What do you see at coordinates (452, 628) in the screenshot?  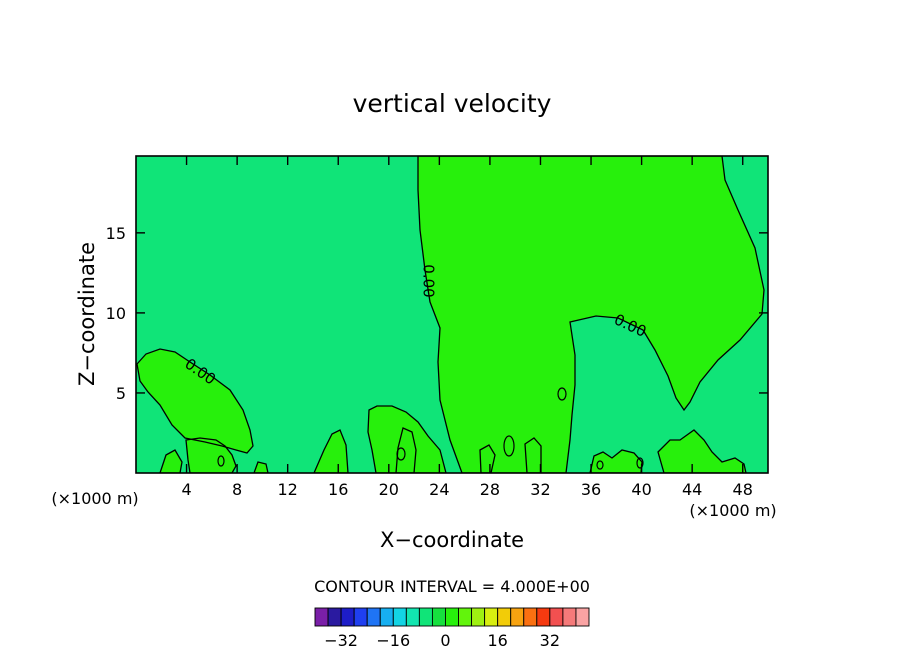 I see `colorbar: −32 −16 0 16 32` at bounding box center [452, 628].